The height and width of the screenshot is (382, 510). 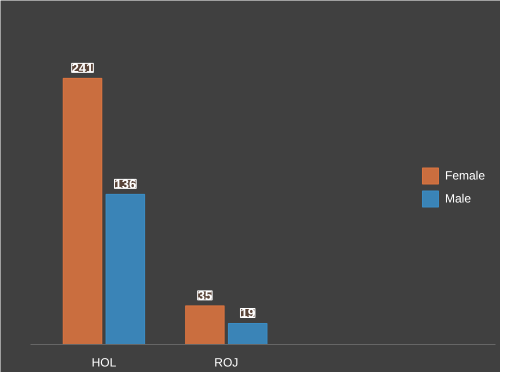 I want to click on legend-label: Male, so click(x=457, y=199).